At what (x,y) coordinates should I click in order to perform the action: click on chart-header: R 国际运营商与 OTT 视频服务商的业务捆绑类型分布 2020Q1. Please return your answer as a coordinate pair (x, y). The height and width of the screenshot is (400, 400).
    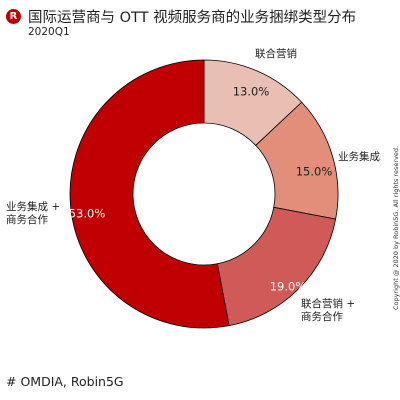
    Looking at the image, I should click on (200, 23).